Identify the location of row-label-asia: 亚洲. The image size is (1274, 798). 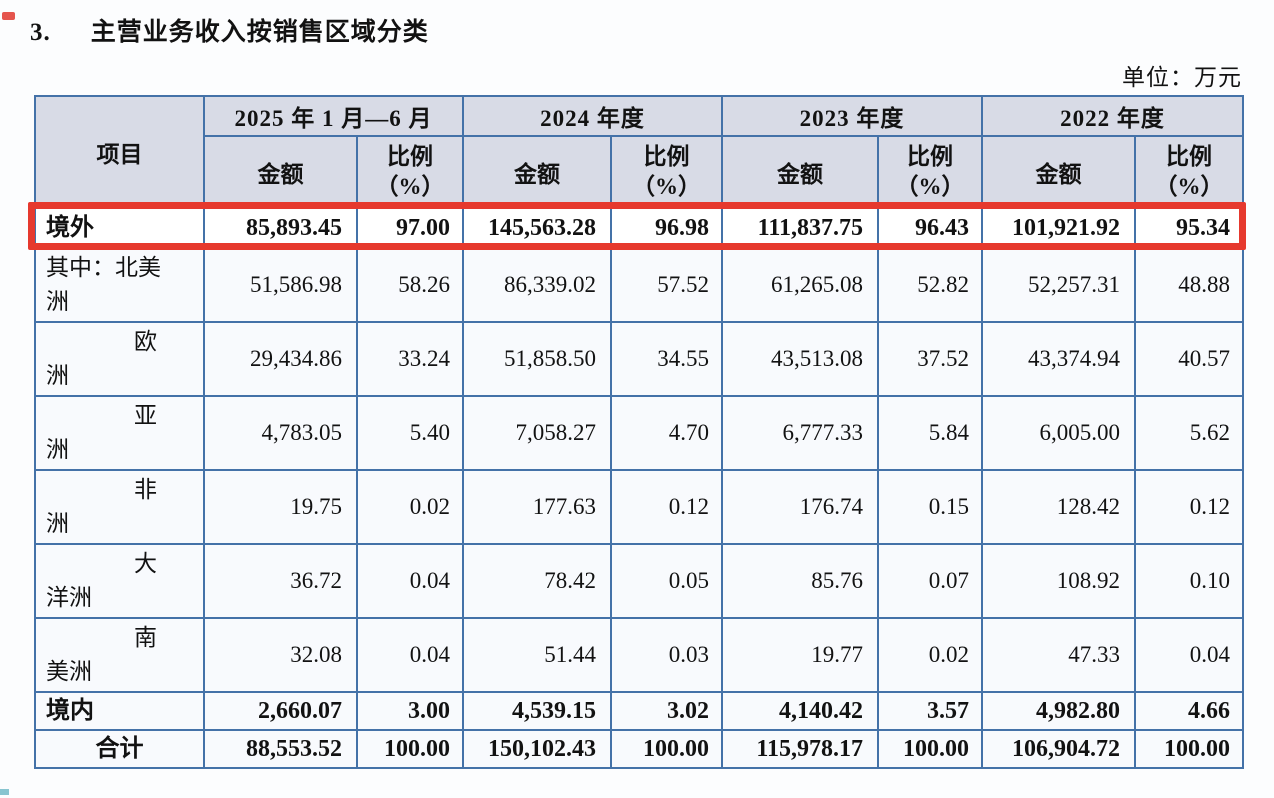
(119, 433).